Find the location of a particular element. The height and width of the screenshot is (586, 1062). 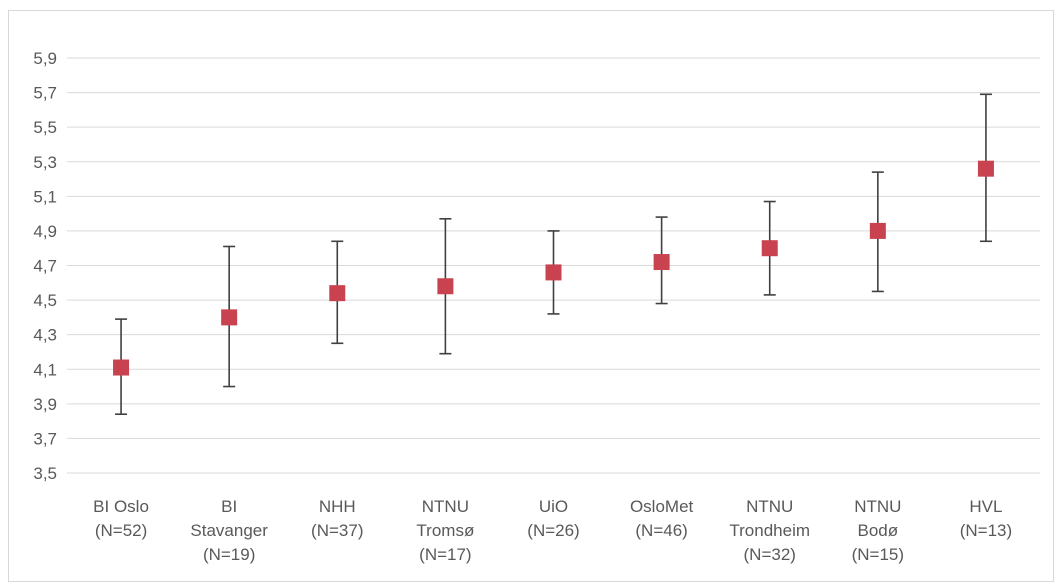

x-category-label-line: BI Oslo is located at coordinates (121, 506).